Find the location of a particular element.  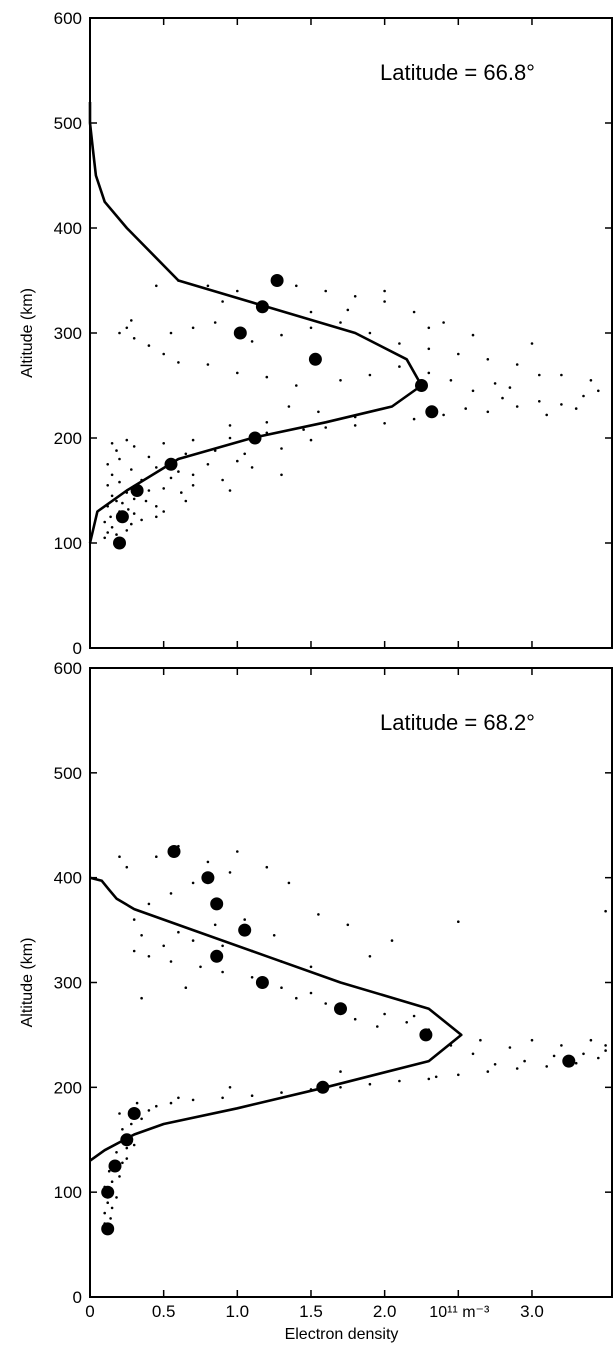

y-tick-label: 400 is located at coordinates (68, 878).